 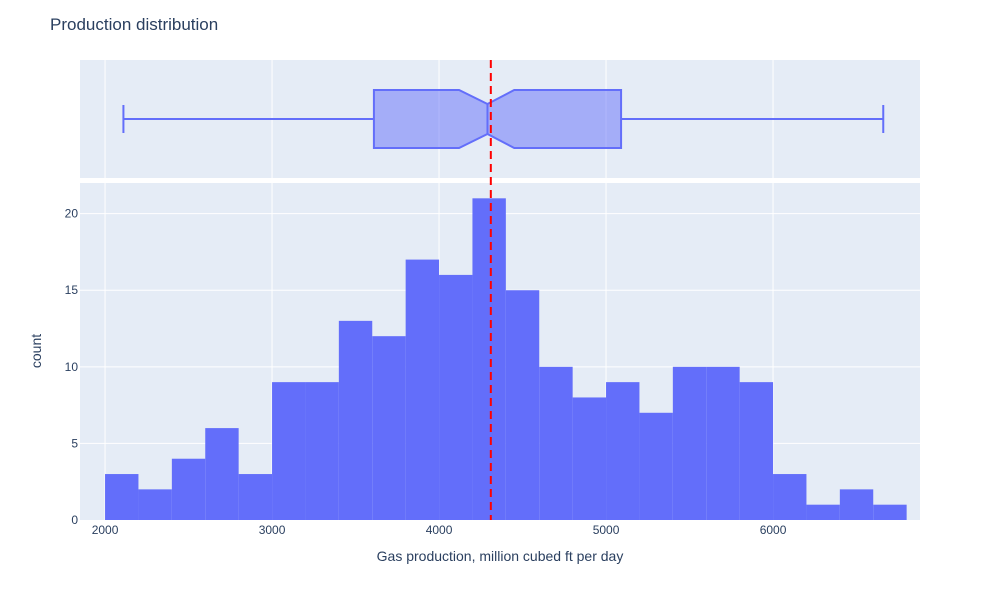 I want to click on y-tick-label: 5, so click(x=74, y=443).